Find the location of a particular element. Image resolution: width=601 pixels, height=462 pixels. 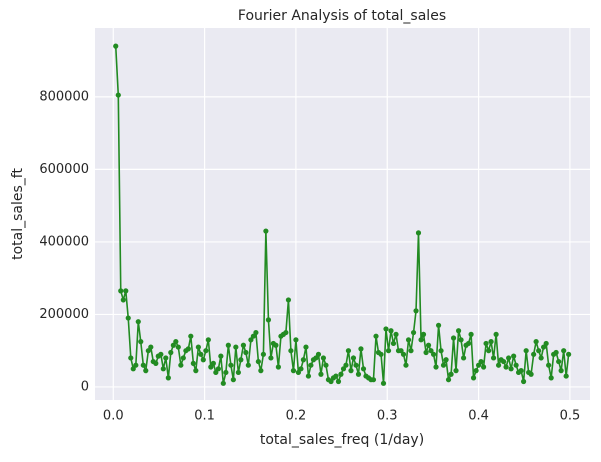

chart-title: Fourier Analysis of total_sales is located at coordinates (342, 16).